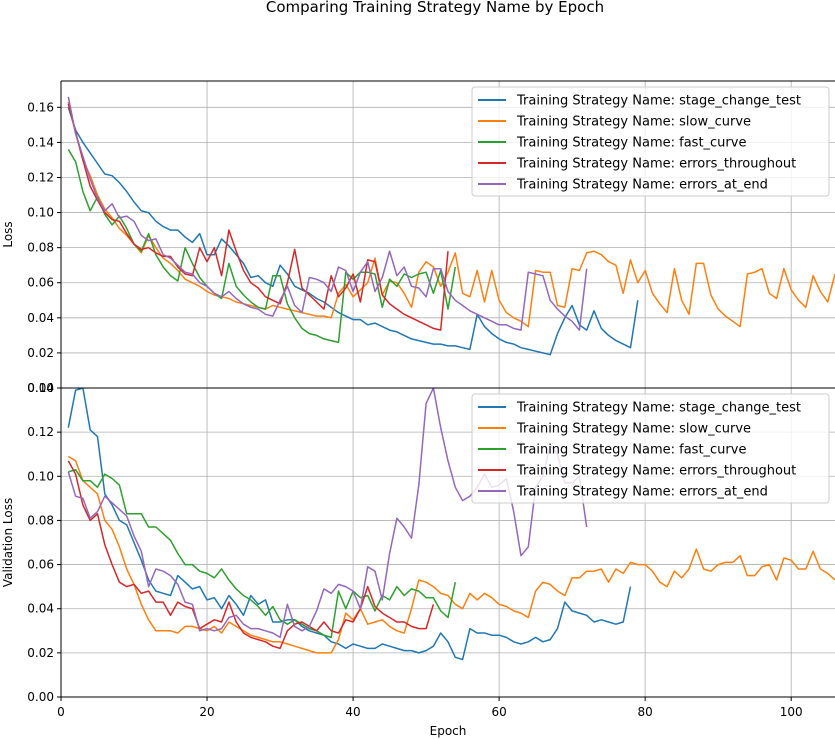 Image resolution: width=835 pixels, height=739 pixels. What do you see at coordinates (262, 553) in the screenshot?
I see `series-line-fast-curve` at bounding box center [262, 553].